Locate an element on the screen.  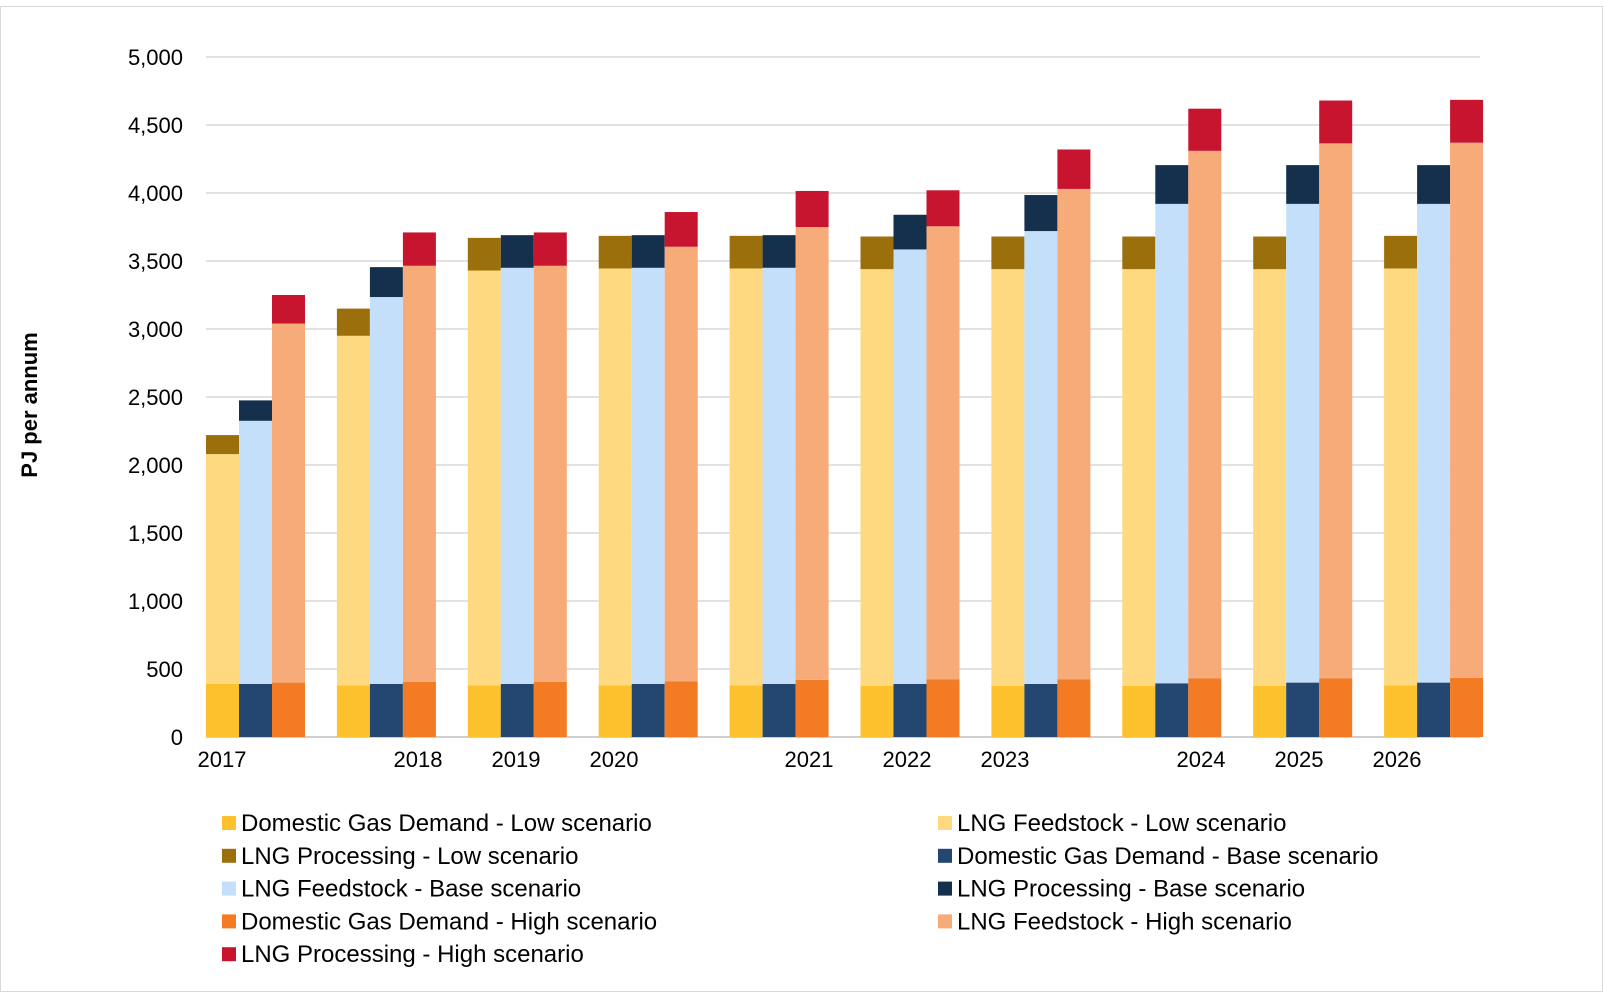
legend-label: LNG Feedstock - Base scenario is located at coordinates (411, 889).